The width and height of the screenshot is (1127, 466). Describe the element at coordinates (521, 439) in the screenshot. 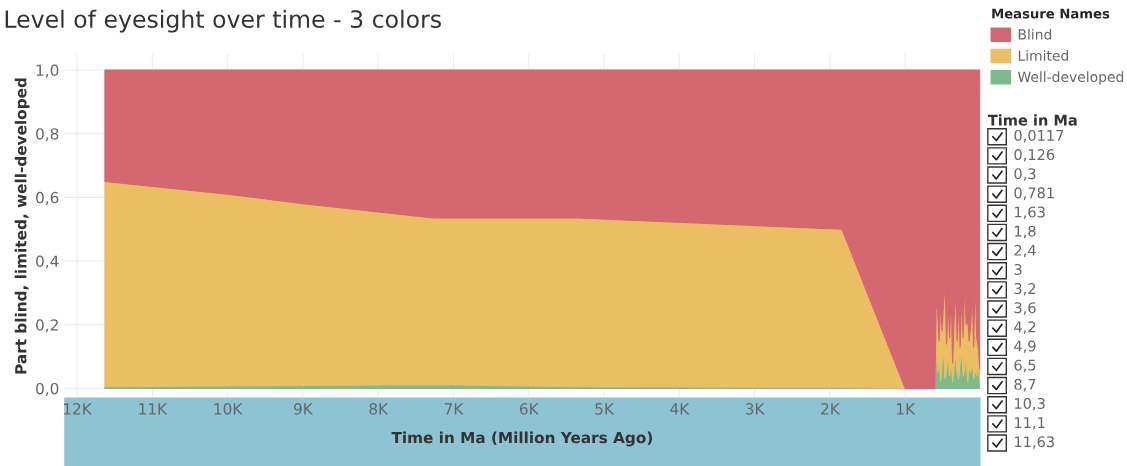

I see `x-axis-title: Time in Ma (Million Years Ago)` at that location.